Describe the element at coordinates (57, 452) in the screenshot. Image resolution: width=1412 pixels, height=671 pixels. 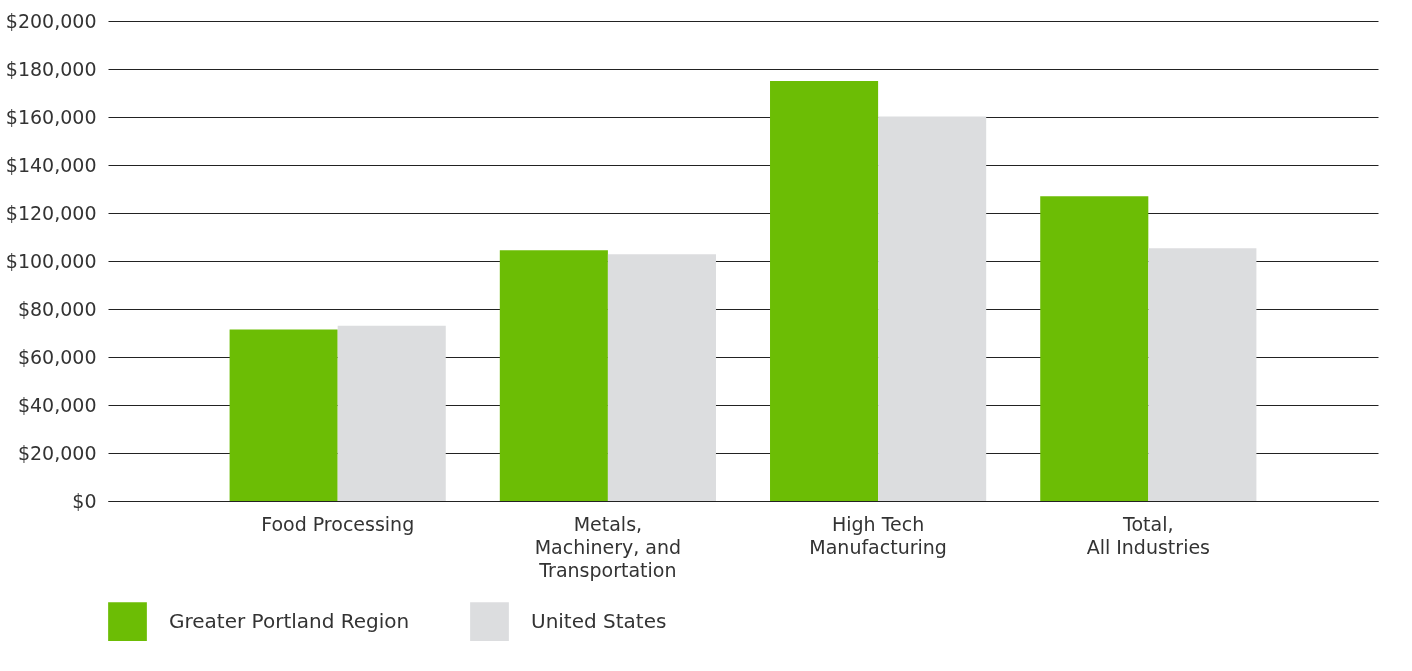
I see `y-tick-label: $20,000` at that location.